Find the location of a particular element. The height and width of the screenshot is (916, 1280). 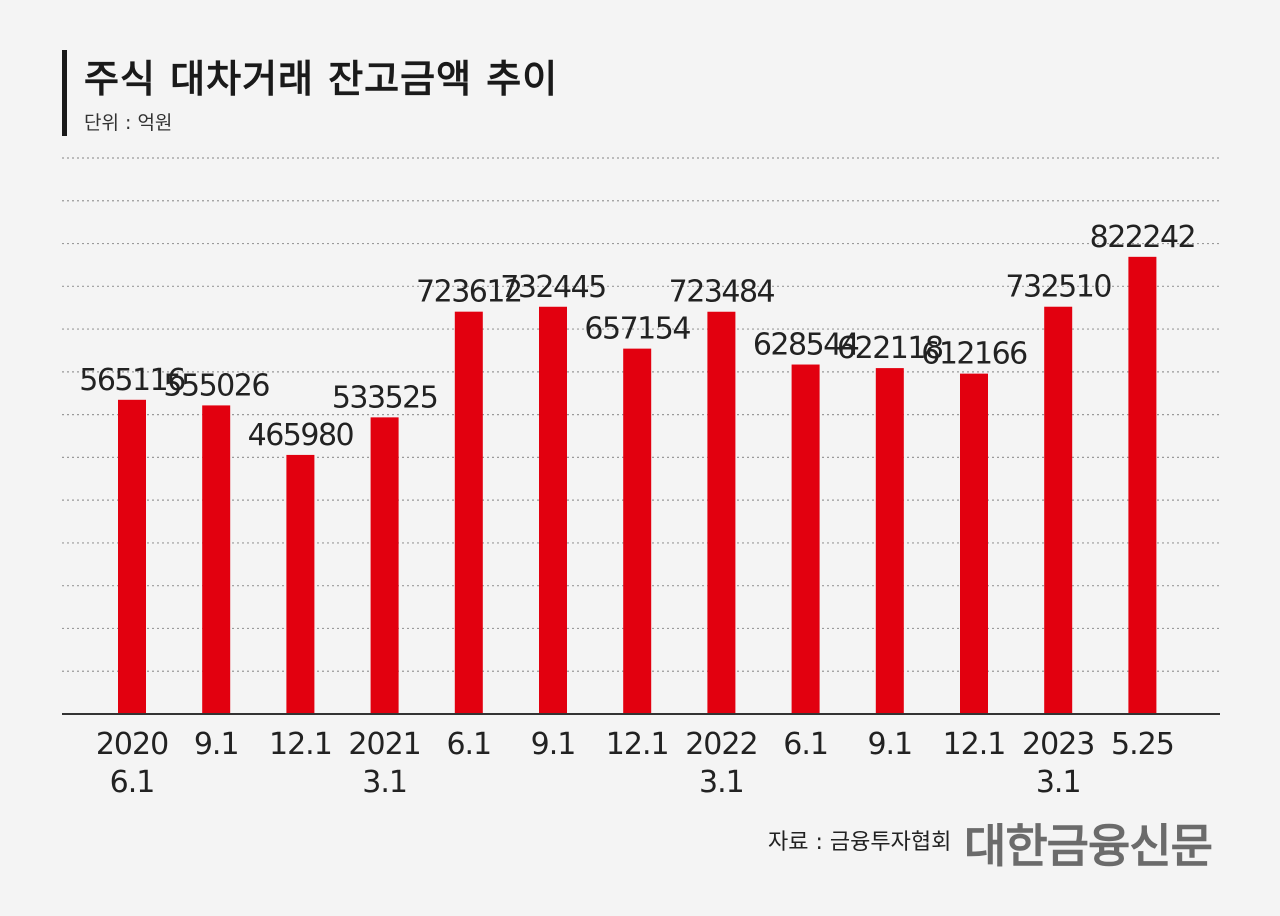

bar-value-label: 612166 is located at coordinates (974, 354).